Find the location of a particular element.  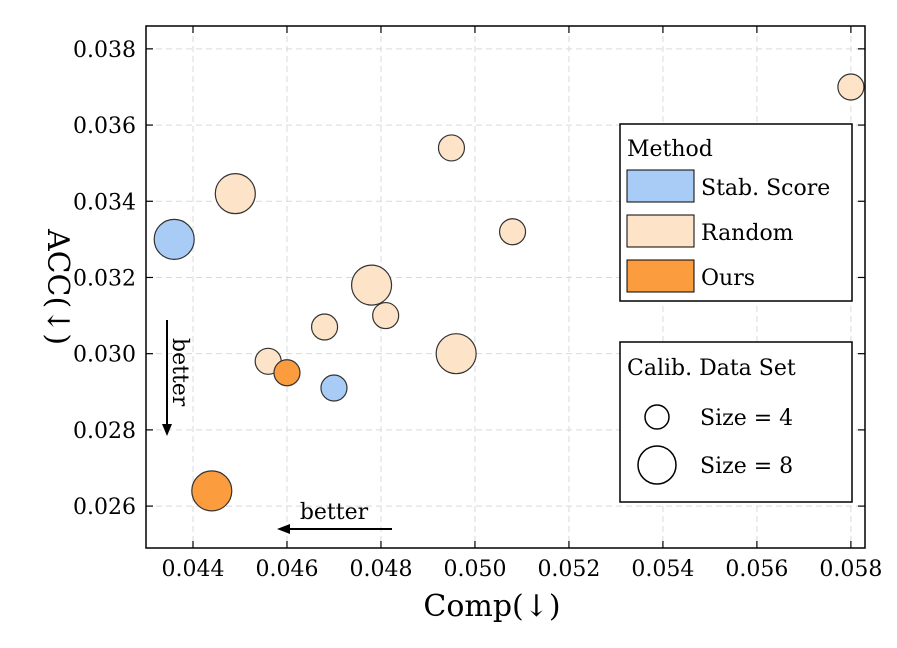

y-tick-label: 0.038 is located at coordinates (104, 50).